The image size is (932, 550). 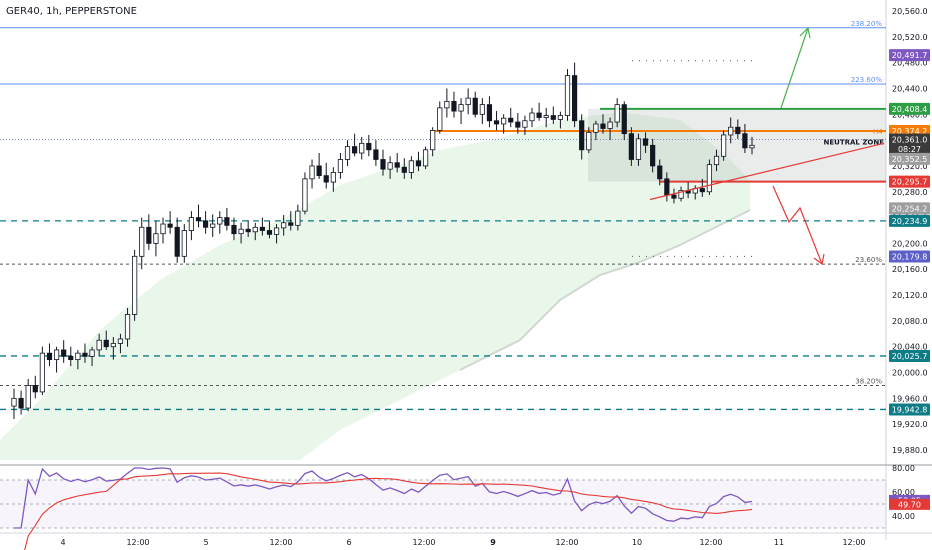 What do you see at coordinates (910, 398) in the screenshot?
I see `price-tick-label-15: 19,960.0` at bounding box center [910, 398].